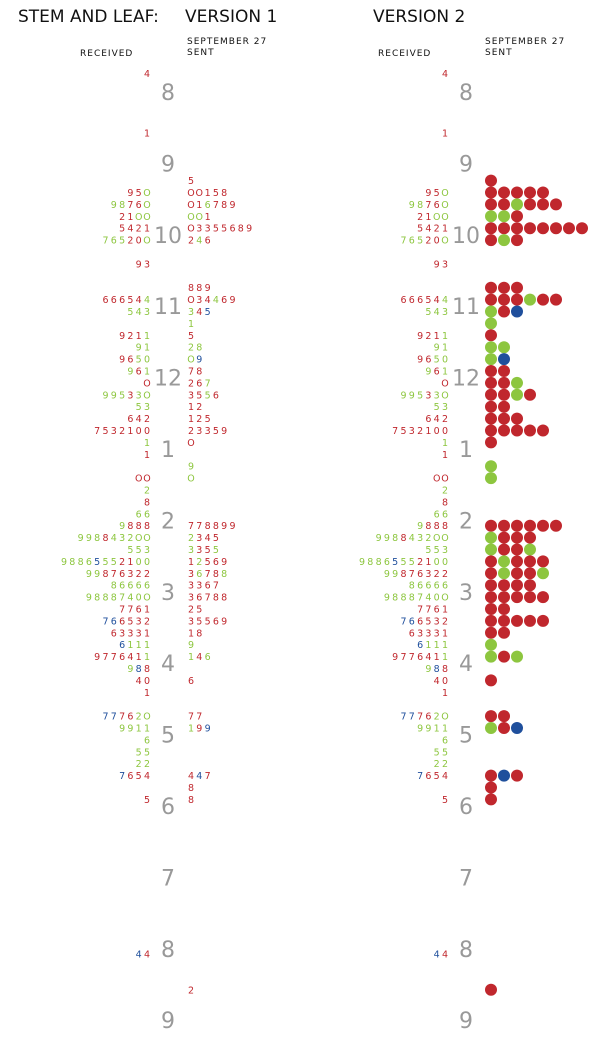 The image size is (600, 1050). Describe the element at coordinates (191, 610) in the screenshot. I see `sent-leaf: 2` at that location.